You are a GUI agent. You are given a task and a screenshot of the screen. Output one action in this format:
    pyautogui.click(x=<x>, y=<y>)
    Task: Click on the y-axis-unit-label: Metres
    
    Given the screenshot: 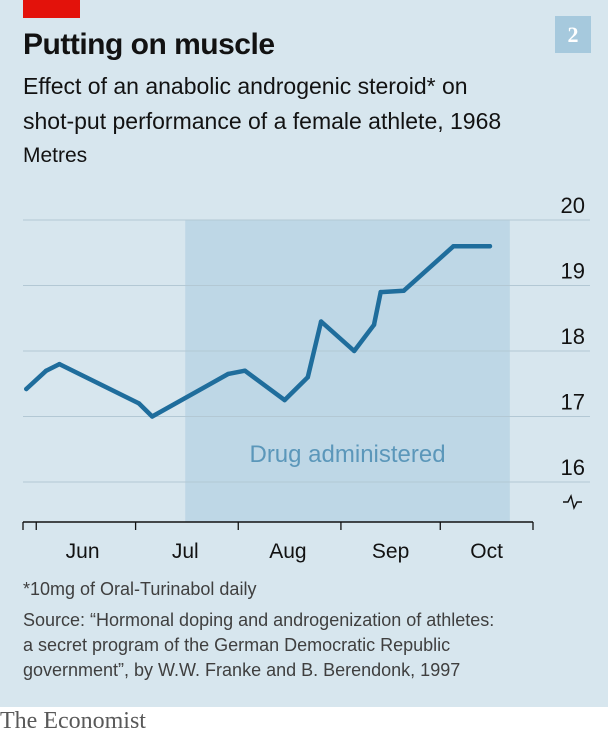 What is the action you would take?
    pyautogui.click(x=55, y=155)
    